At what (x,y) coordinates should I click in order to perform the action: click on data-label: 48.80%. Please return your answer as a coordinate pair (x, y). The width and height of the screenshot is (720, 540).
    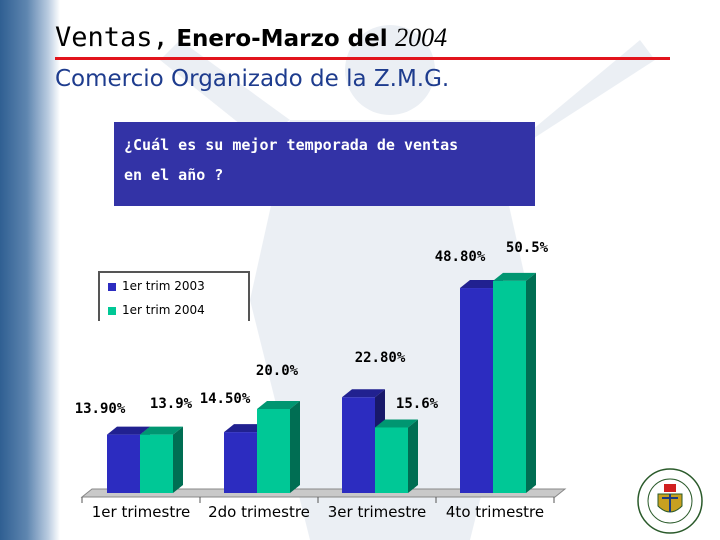
    Looking at the image, I should click on (460, 257).